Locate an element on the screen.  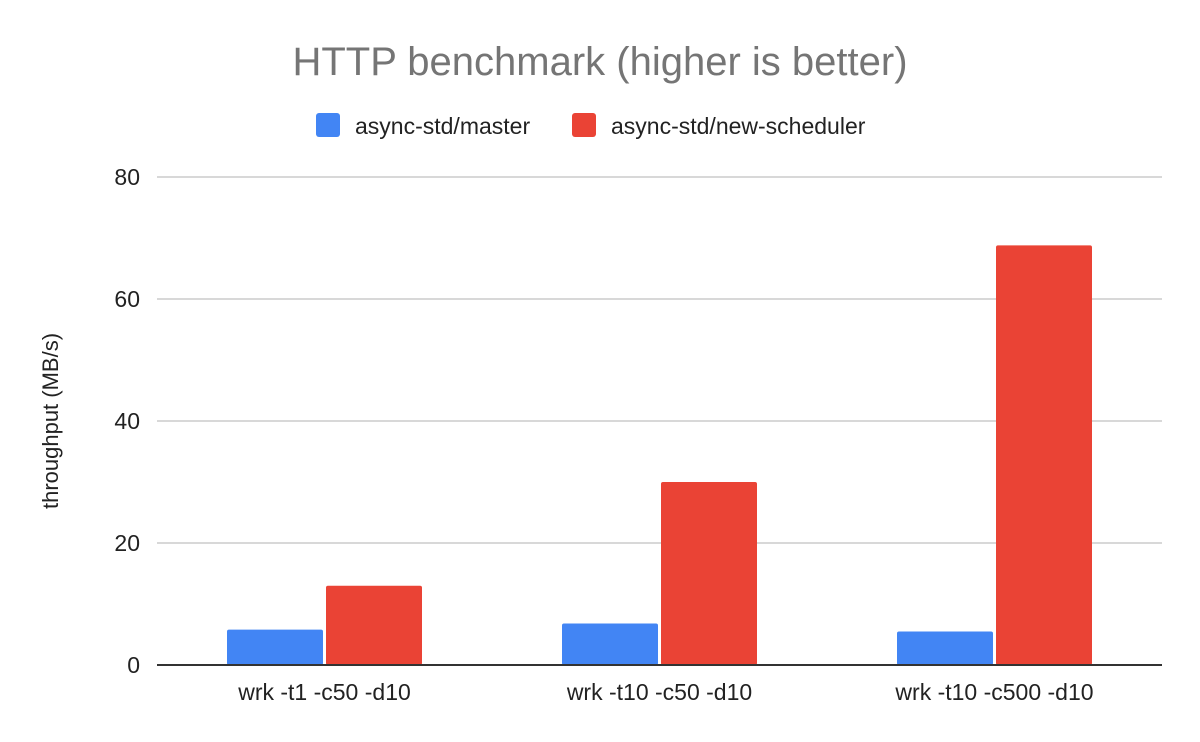
y-tick-label: 40 is located at coordinates (127, 421).